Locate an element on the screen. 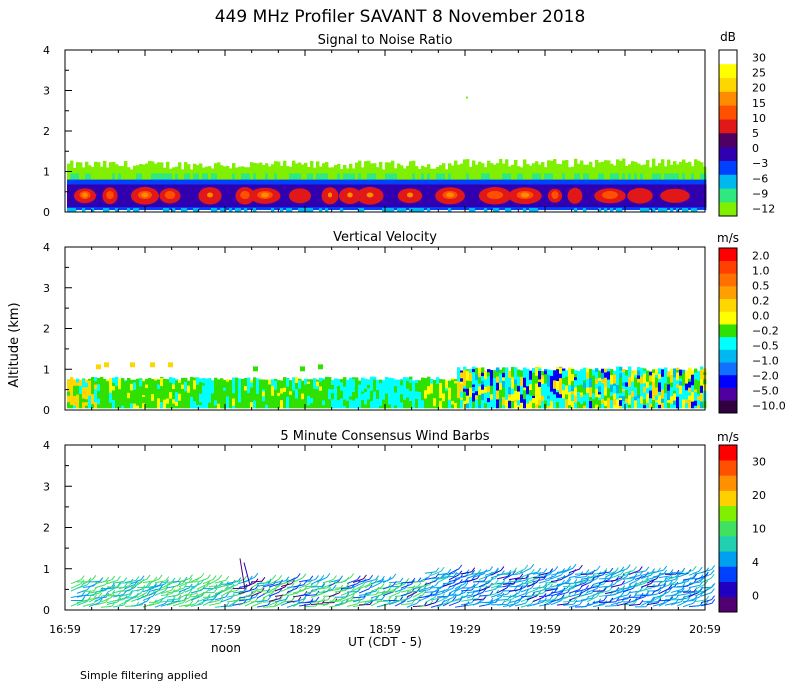 This screenshot has height=700, width=800. y-tick-label: 1 is located at coordinates (46, 172).